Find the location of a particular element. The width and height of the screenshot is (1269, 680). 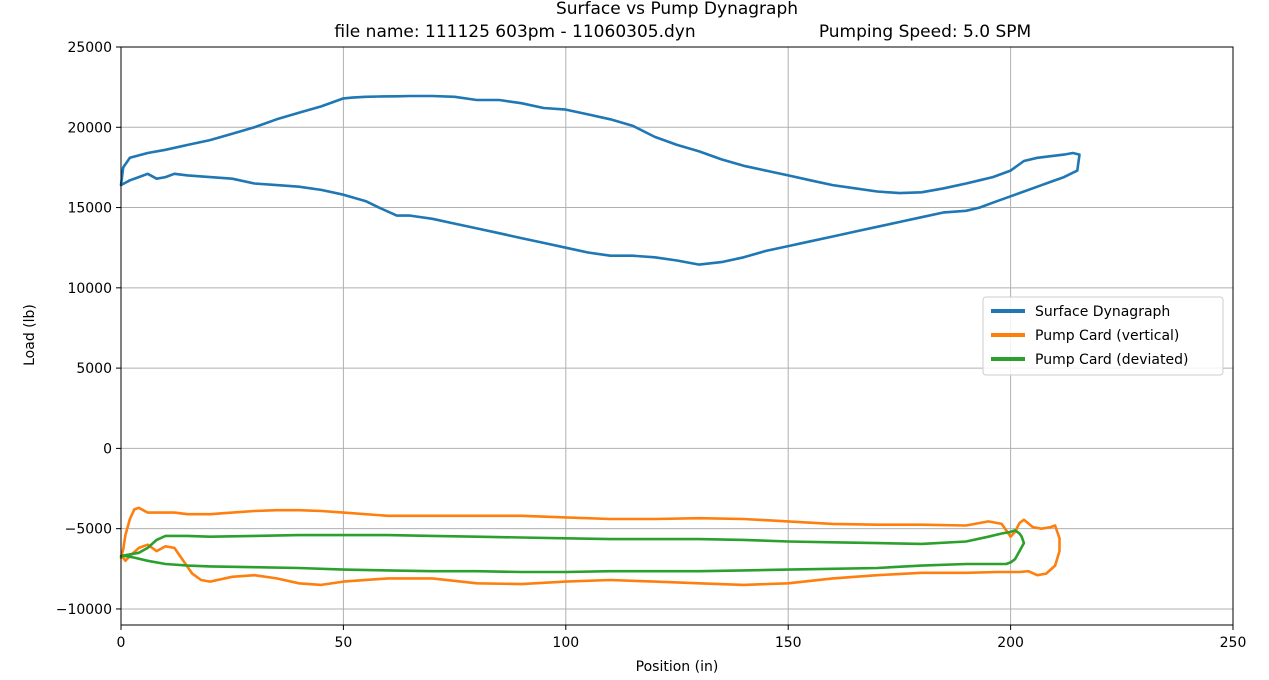

y-tick-label: 5000 is located at coordinates (94, 369).